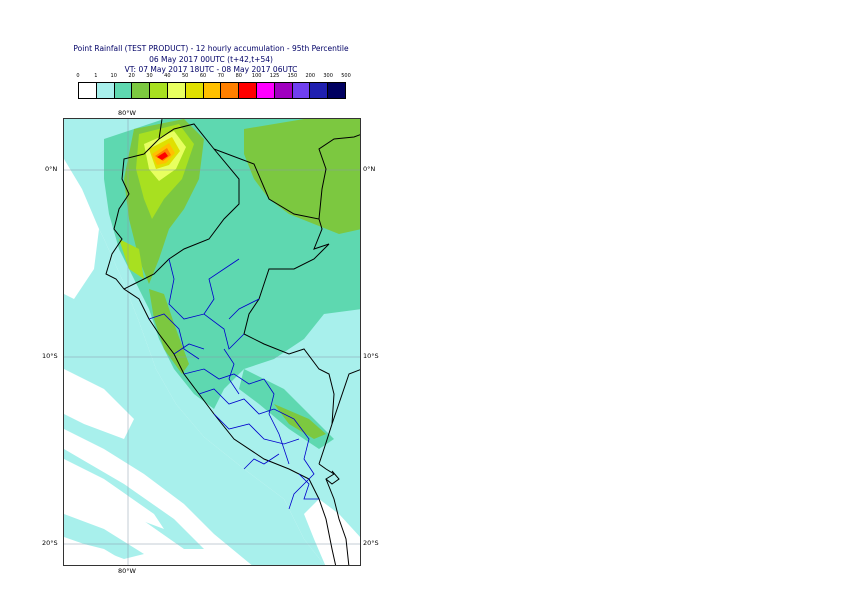 The height and width of the screenshot is (596, 842). Describe the element at coordinates (328, 76) in the screenshot. I see `legend-threshold-label: 300` at that location.